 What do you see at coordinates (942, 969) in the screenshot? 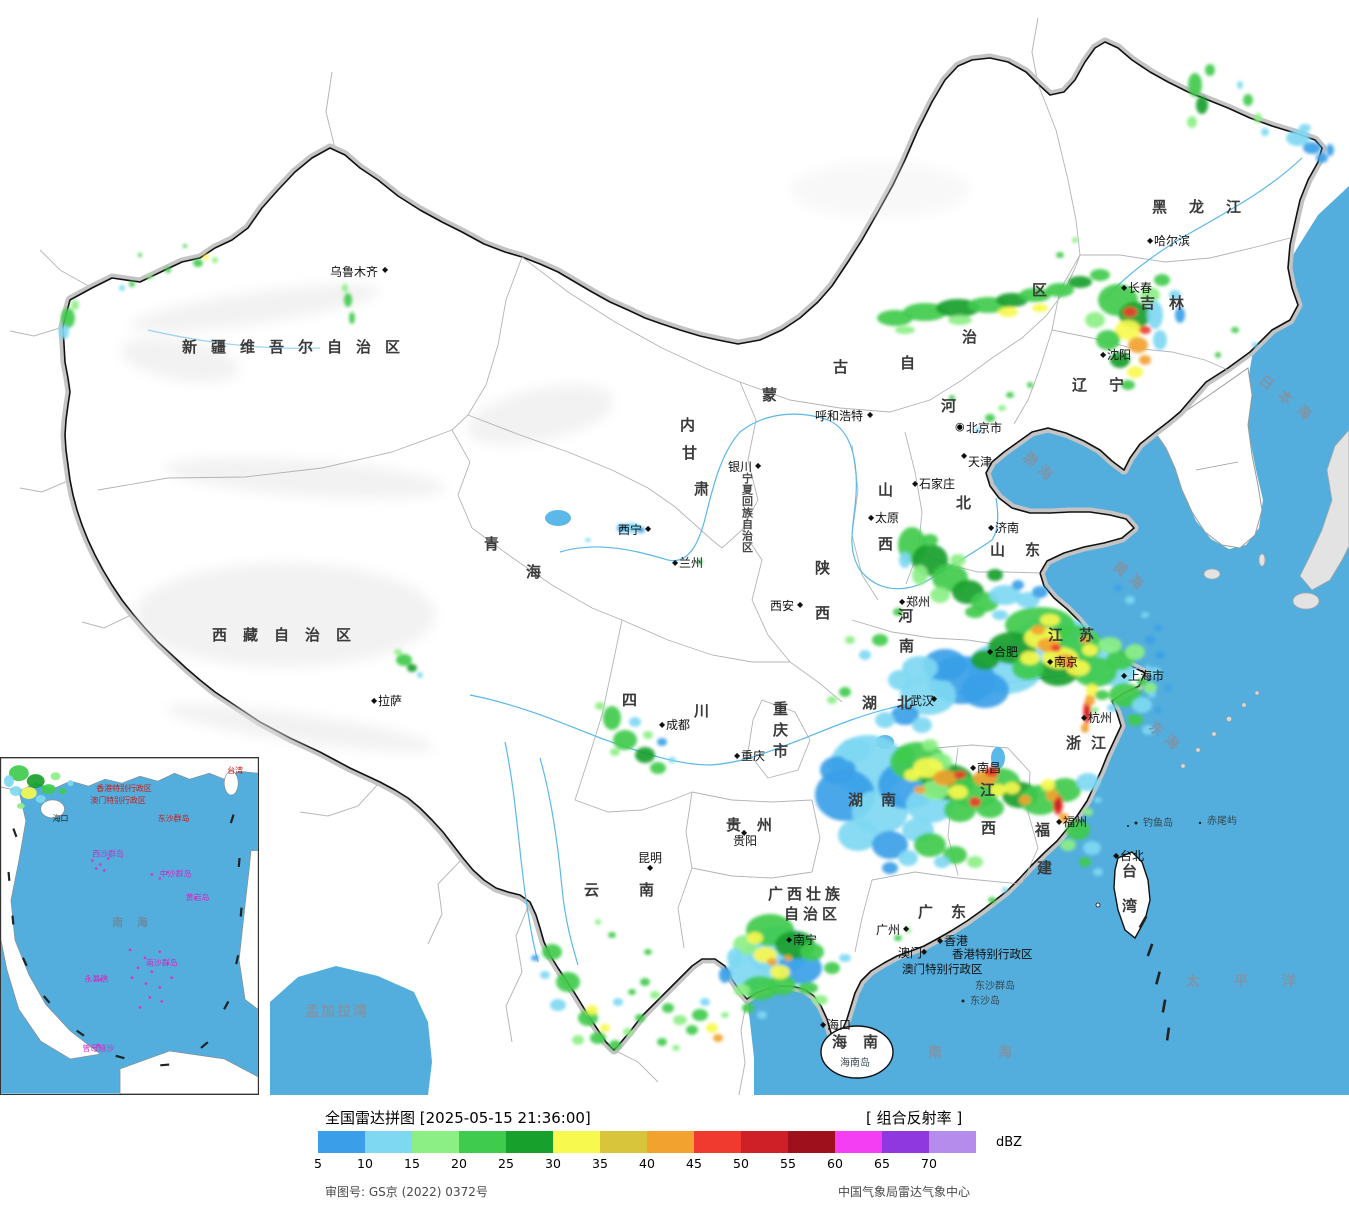
I see `region-label: 澳门特别行政区` at bounding box center [942, 969].